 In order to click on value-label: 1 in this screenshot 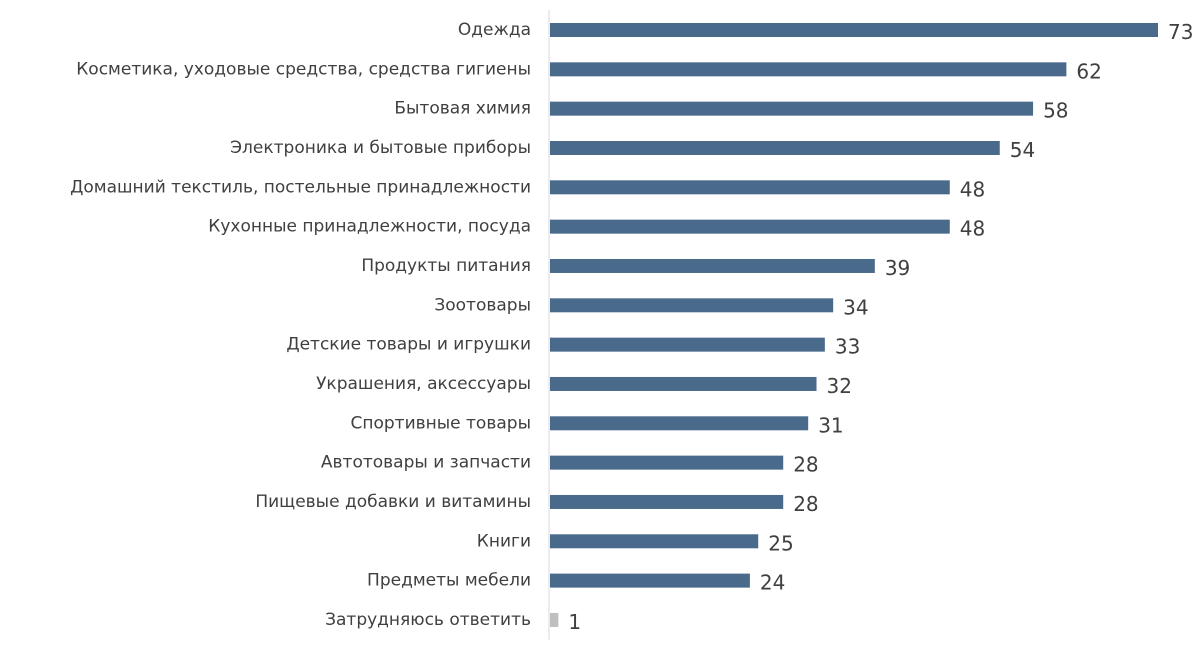, I will do `click(574, 622)`.